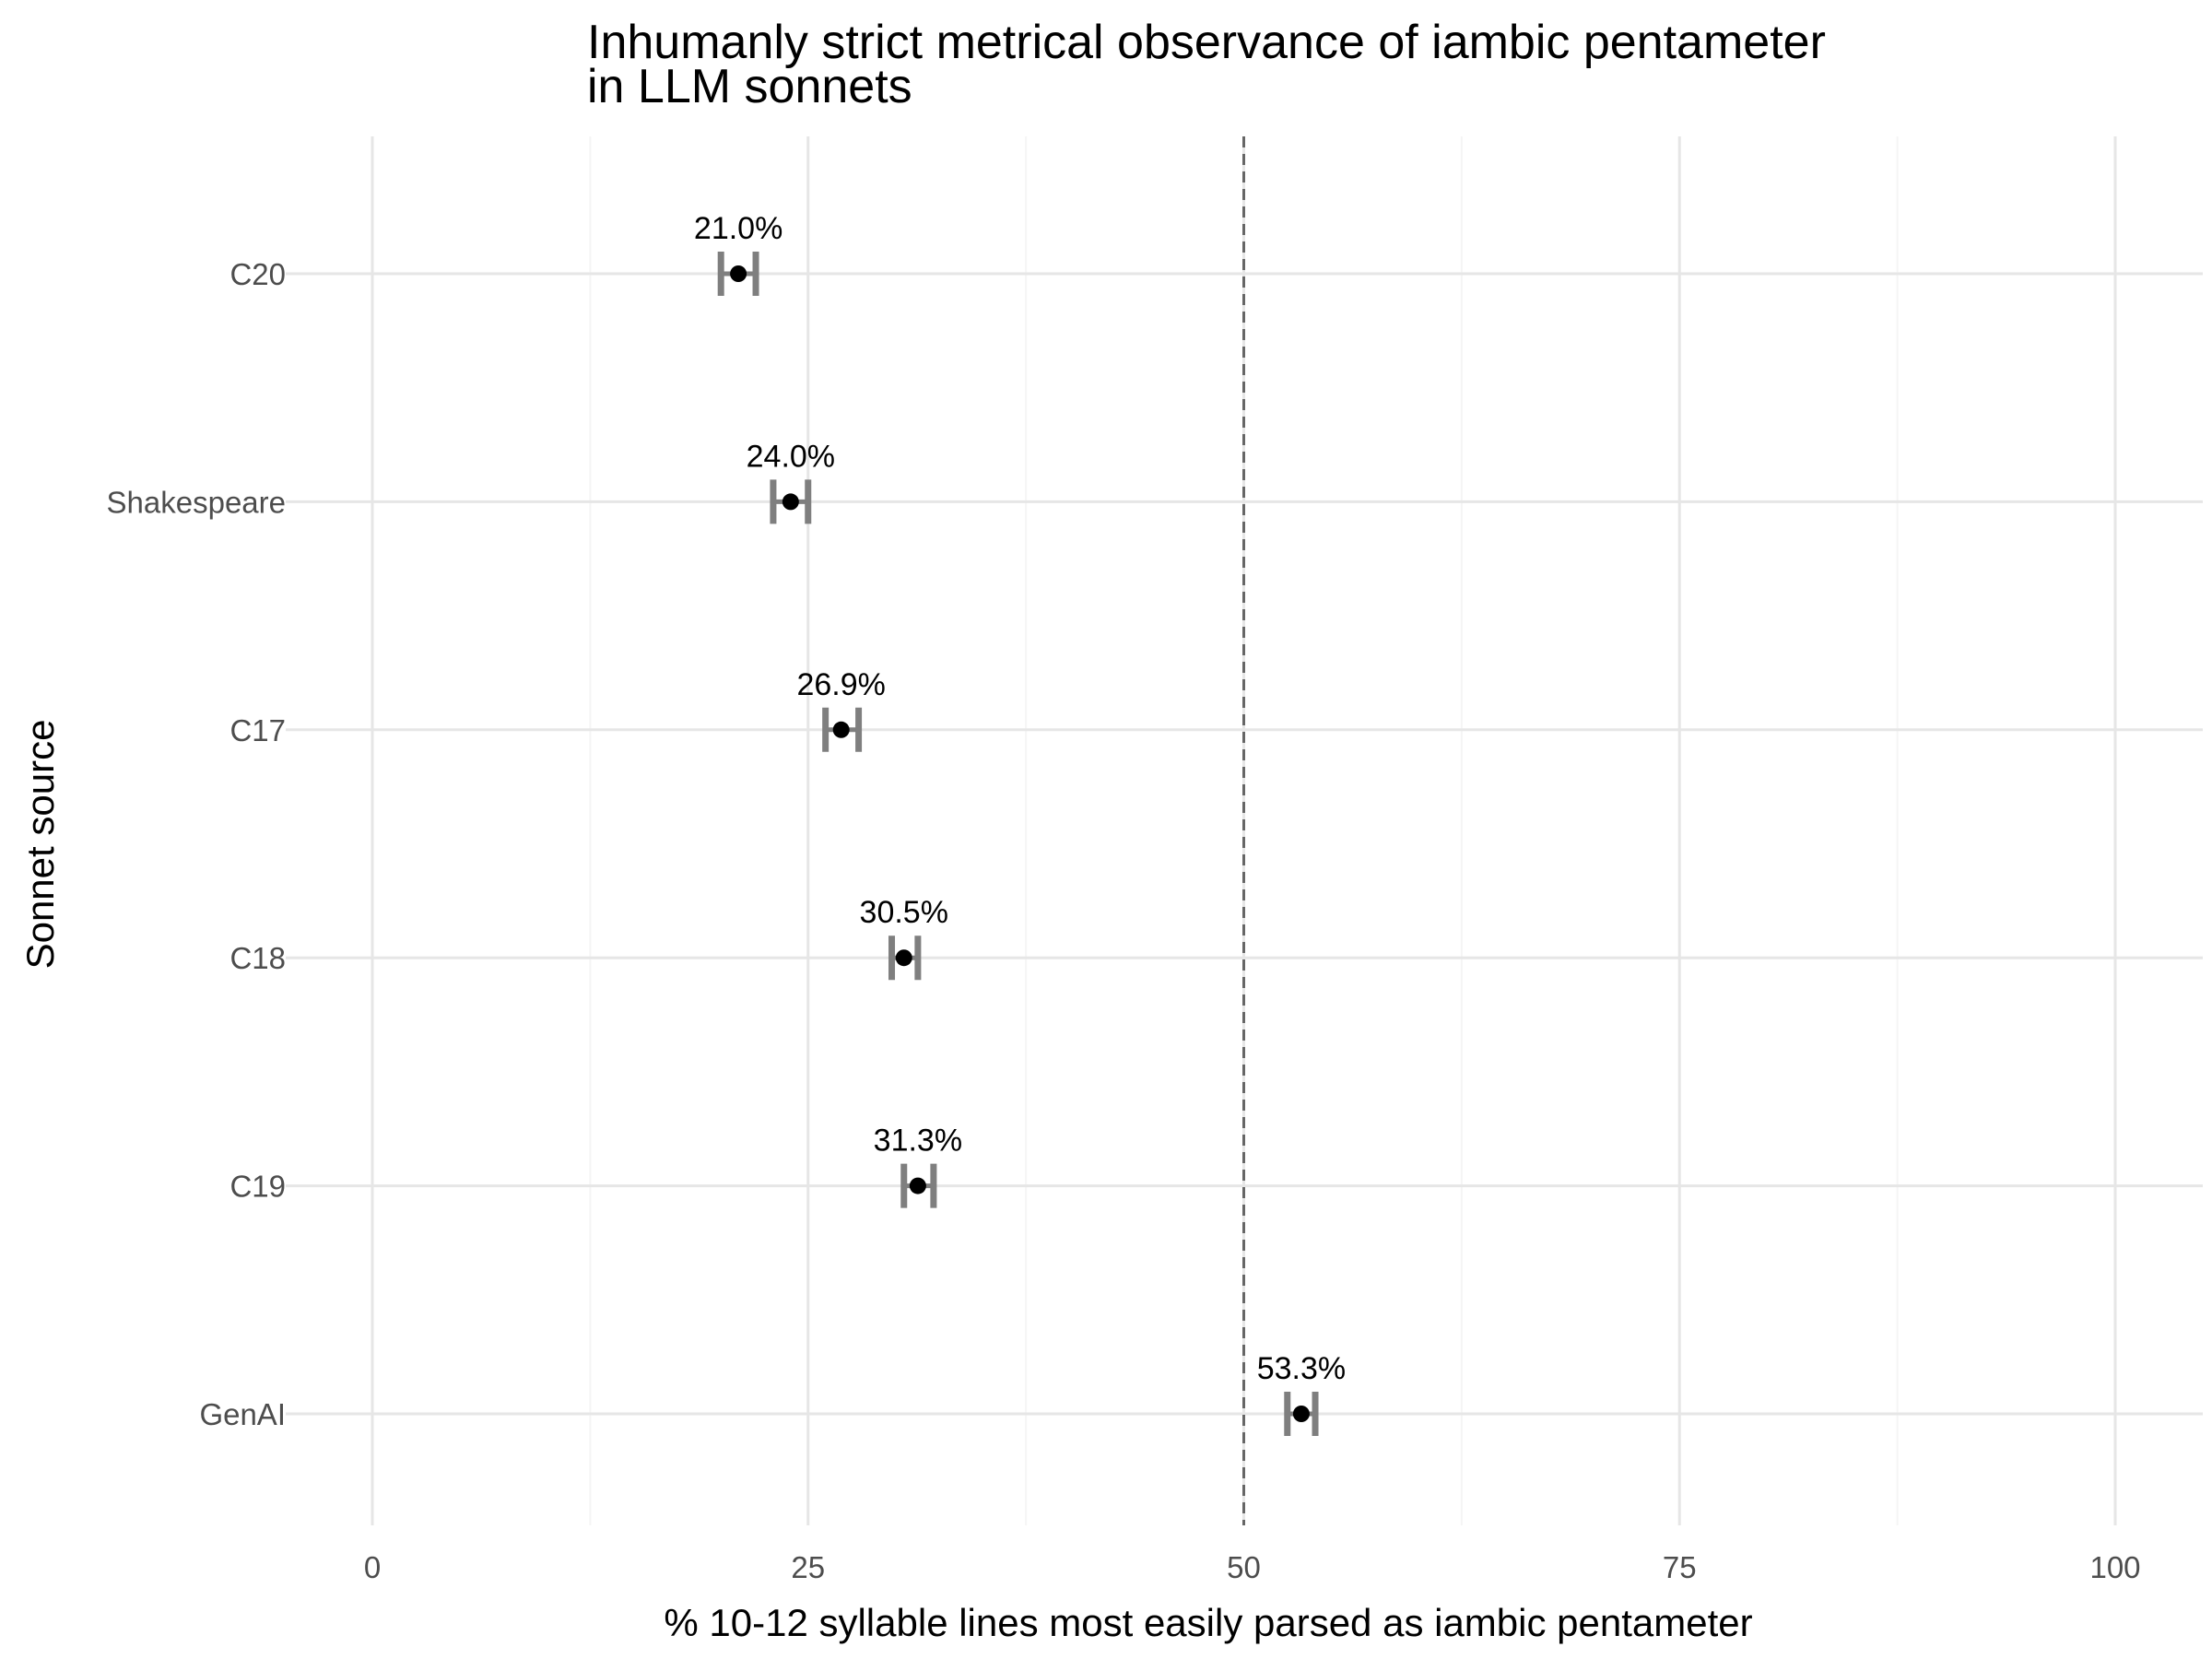 The image size is (2212, 1659). Describe the element at coordinates (257, 1187) in the screenshot. I see `y-tick-label: C19` at that location.